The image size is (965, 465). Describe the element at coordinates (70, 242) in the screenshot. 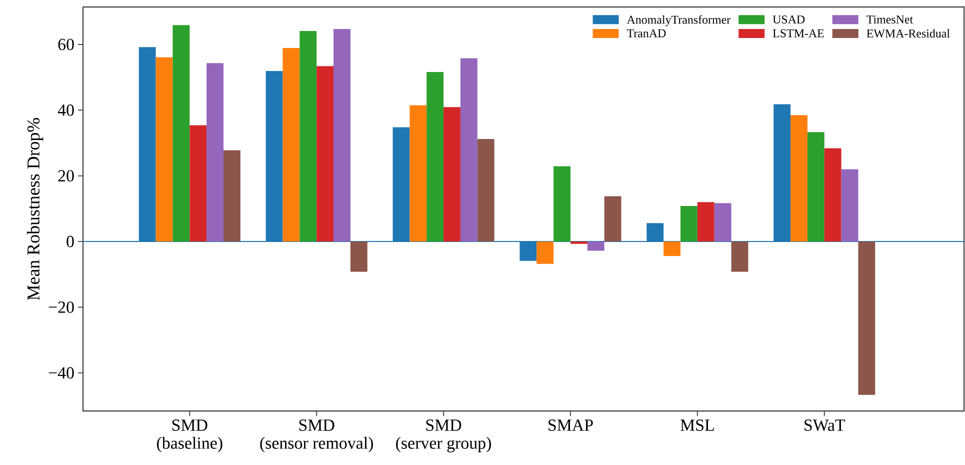

I see `y-tick-label: 0` at that location.